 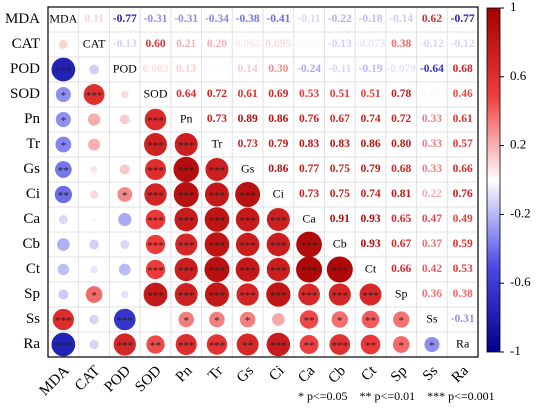 What do you see at coordinates (26, 44) in the screenshot?
I see `y-axis-label: CAT` at bounding box center [26, 44].